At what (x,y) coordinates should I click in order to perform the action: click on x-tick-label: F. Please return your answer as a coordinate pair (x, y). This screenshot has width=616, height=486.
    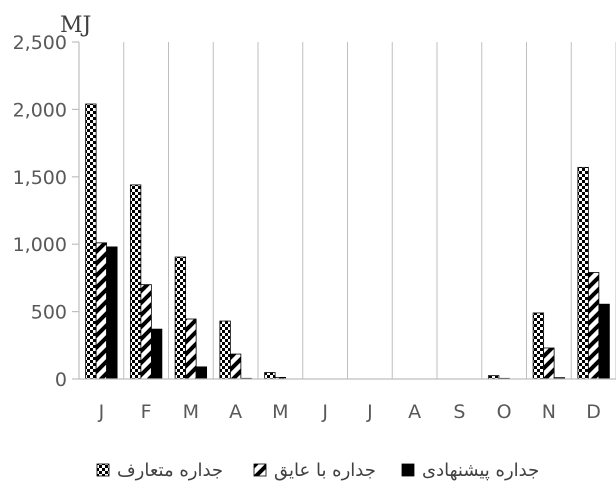
    Looking at the image, I should click on (146, 412).